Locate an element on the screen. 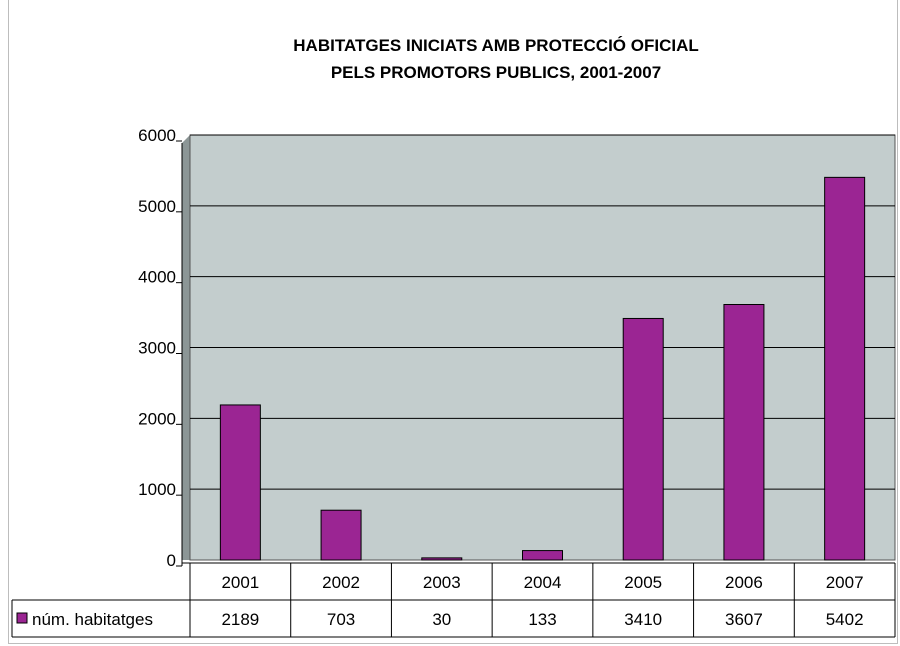 The height and width of the screenshot is (646, 900). x-tick-label: 2001 is located at coordinates (240, 582).